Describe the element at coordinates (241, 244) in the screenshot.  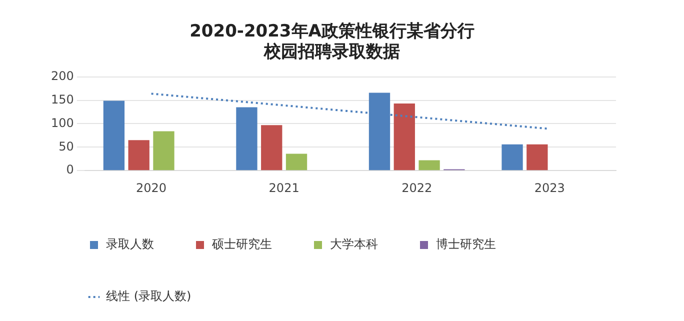
I see `legend-label: 硕士研究生` at that location.